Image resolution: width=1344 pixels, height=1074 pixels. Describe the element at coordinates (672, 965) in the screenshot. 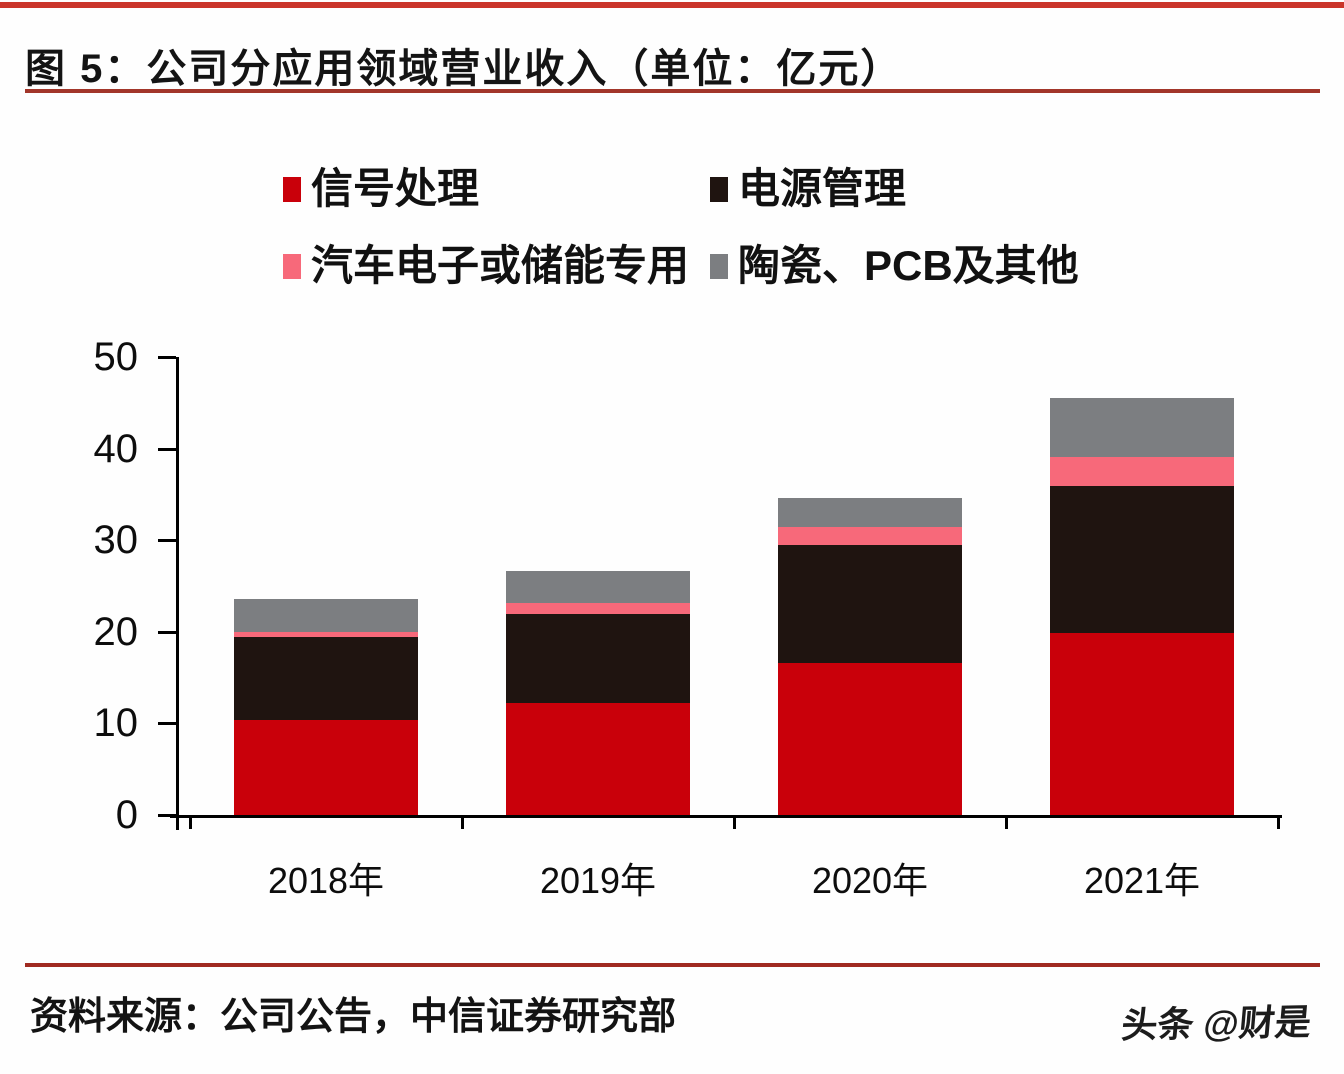

I see `footer-divider-rule` at that location.